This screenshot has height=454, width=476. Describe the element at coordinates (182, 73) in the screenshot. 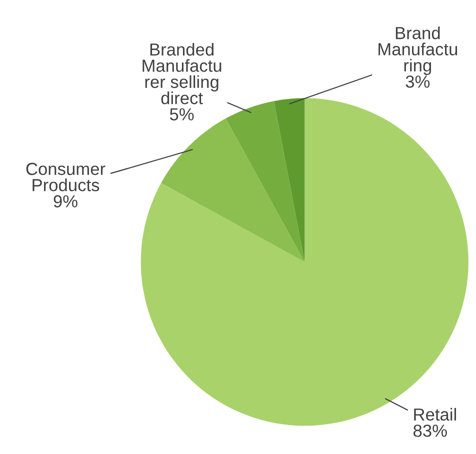

I see `slice-label: Branded Manufactu rer selling direct` at that location.